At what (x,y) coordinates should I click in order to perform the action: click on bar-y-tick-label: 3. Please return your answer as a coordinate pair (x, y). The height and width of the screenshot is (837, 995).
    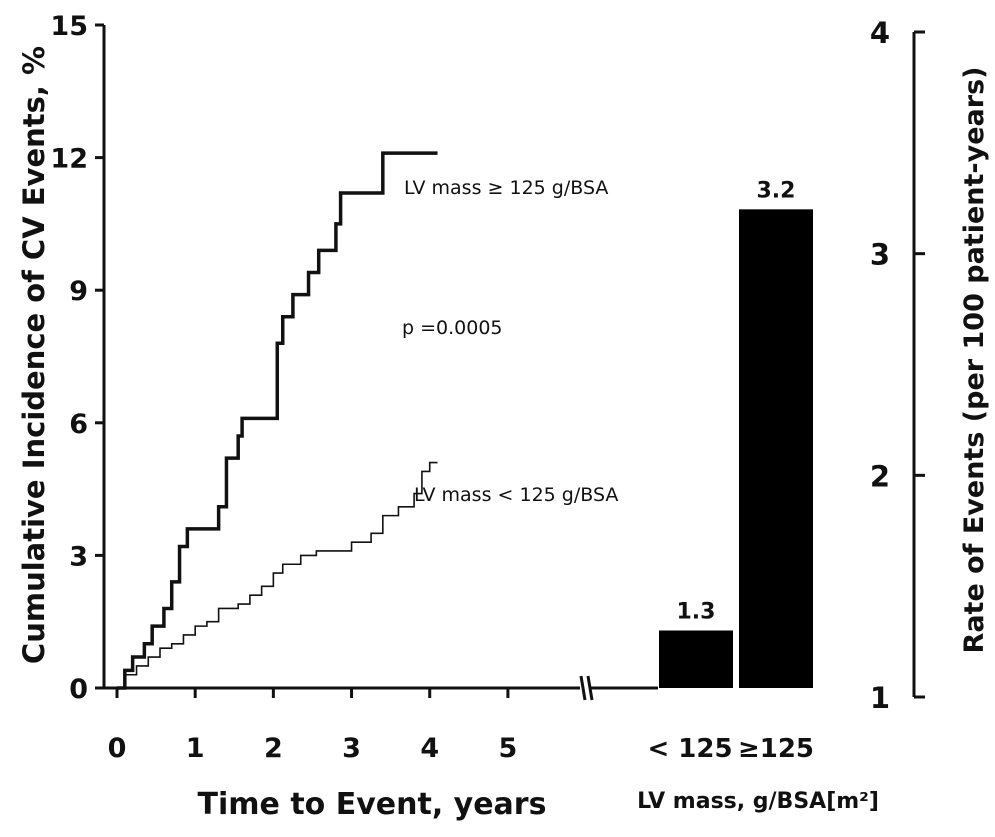
    Looking at the image, I should click on (880, 255).